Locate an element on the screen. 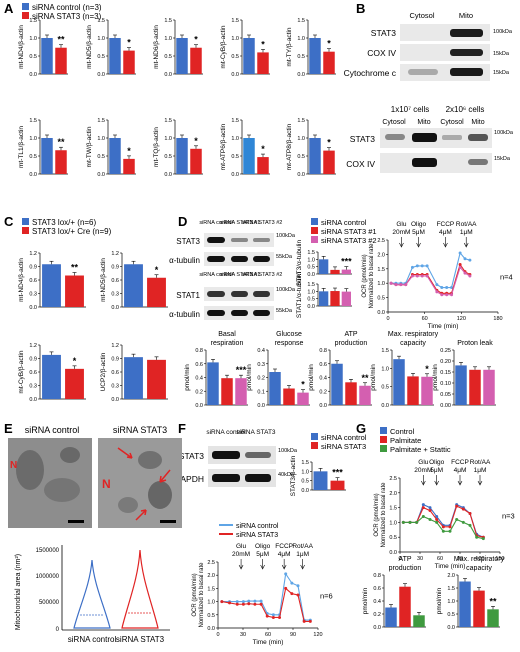  injection-label: 4μM is located at coordinates (460, 470).